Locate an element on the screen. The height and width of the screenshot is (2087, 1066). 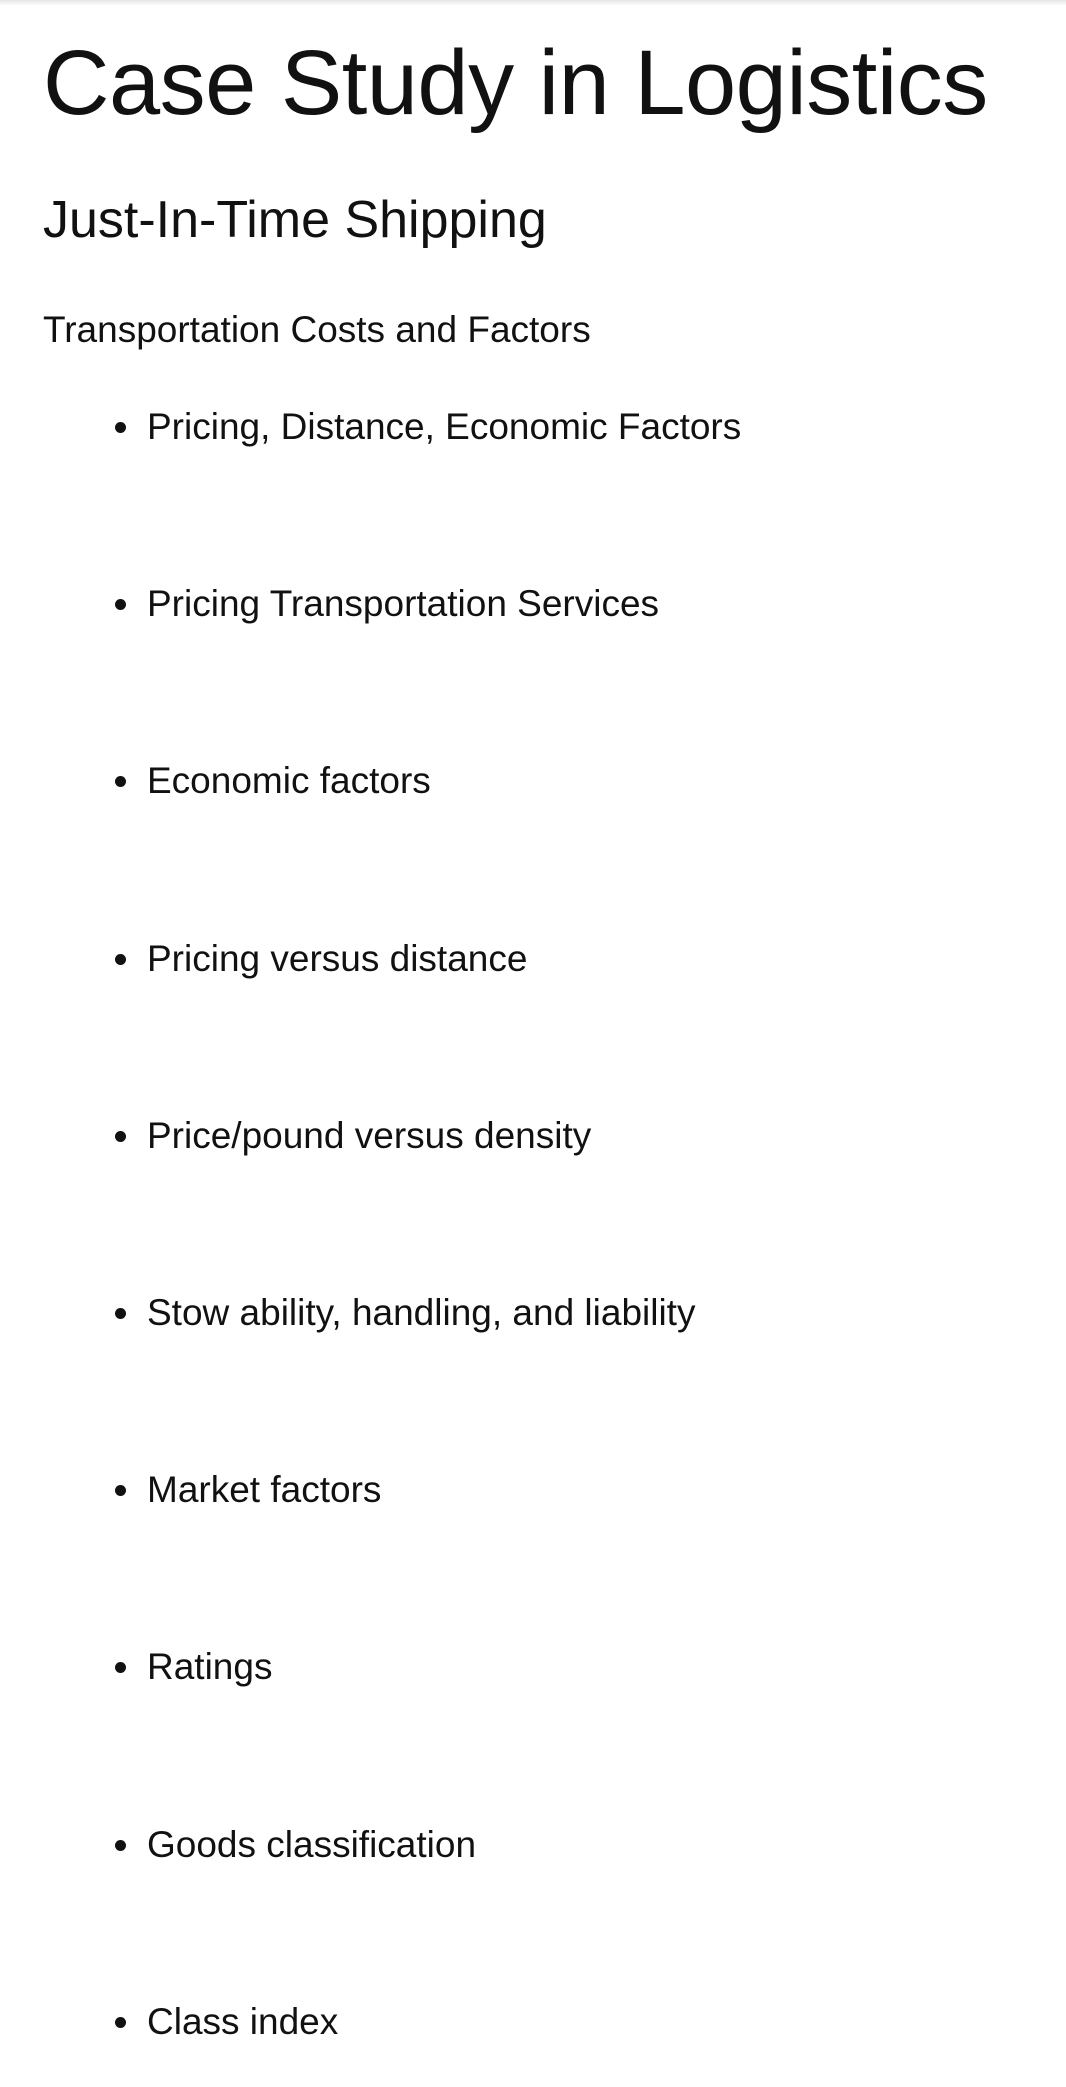
list-item-text: Price/pound versus density is located at coordinates (369, 1135).